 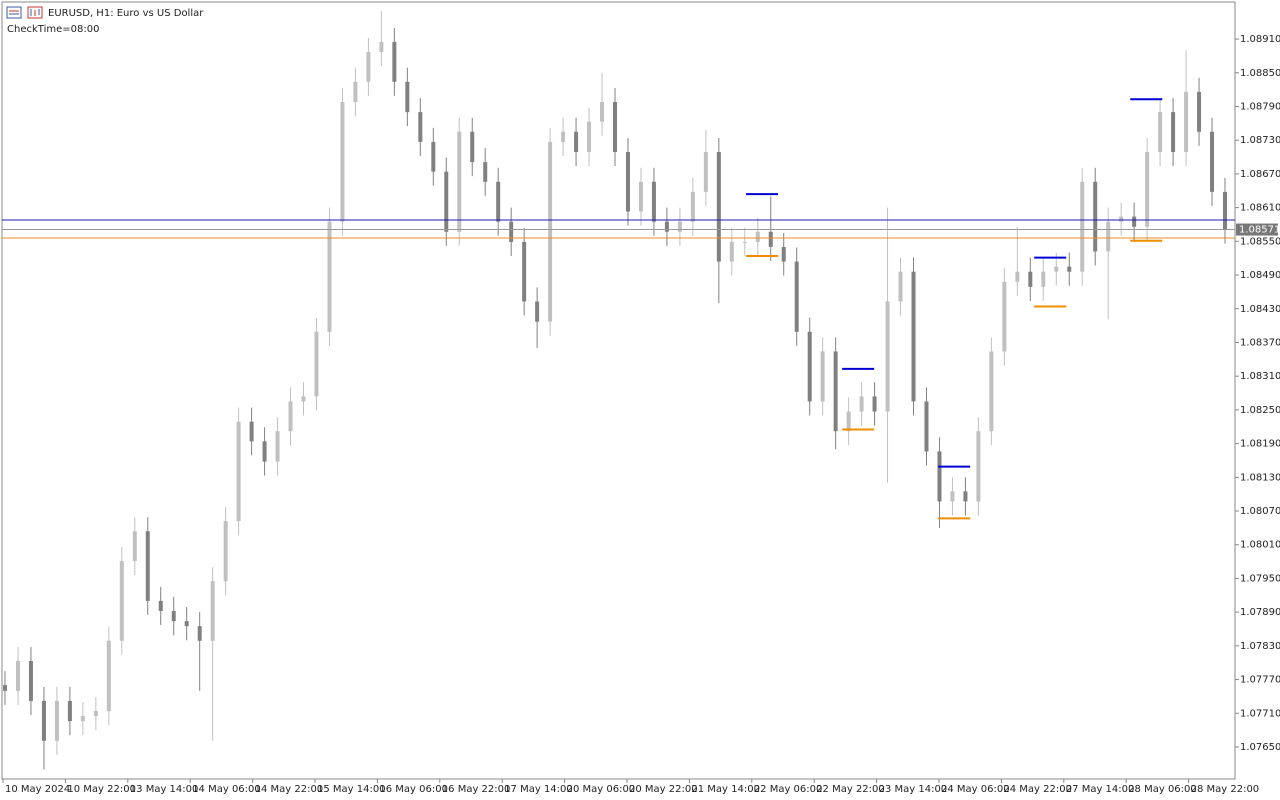 I want to click on x-tick-label: 22 May 22:00, so click(x=850, y=789).